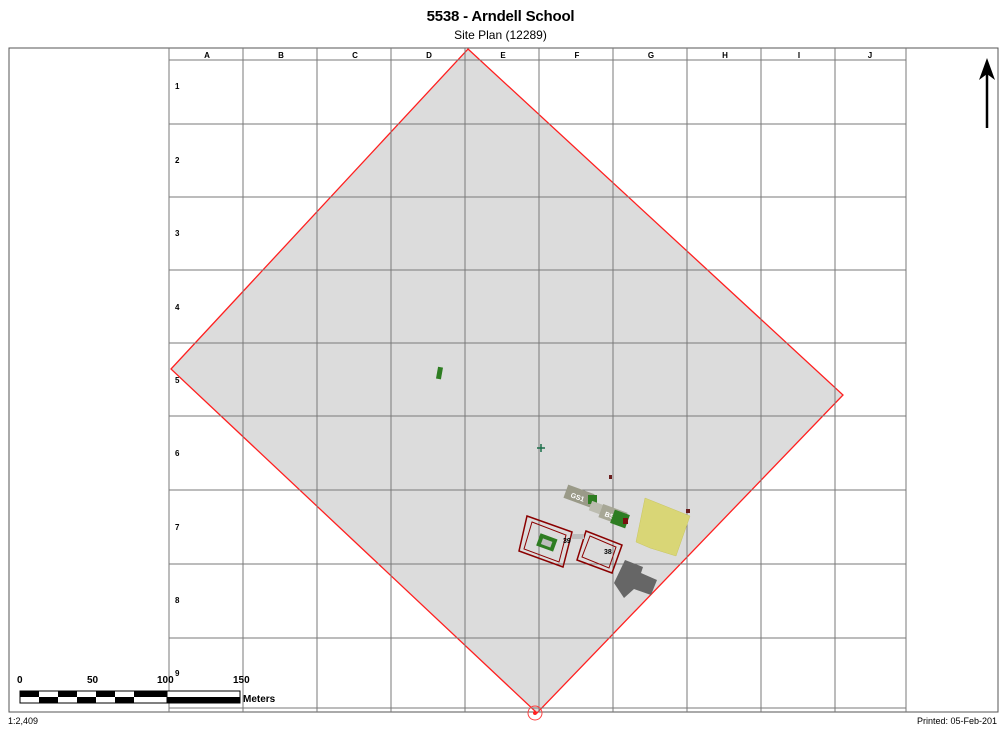 The height and width of the screenshot is (731, 1001). I want to click on map-subtitle: Site Plan (12289), so click(500, 35).